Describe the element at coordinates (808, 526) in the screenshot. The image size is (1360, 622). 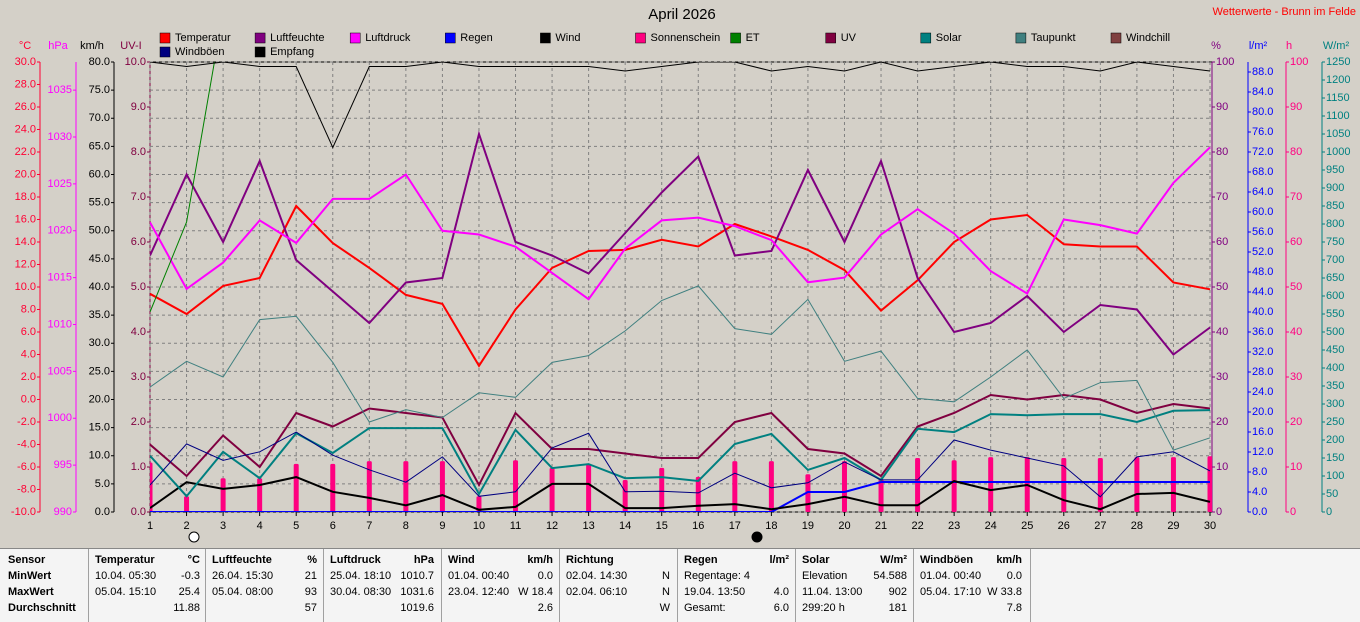
I see `x-tick-label: 19` at that location.